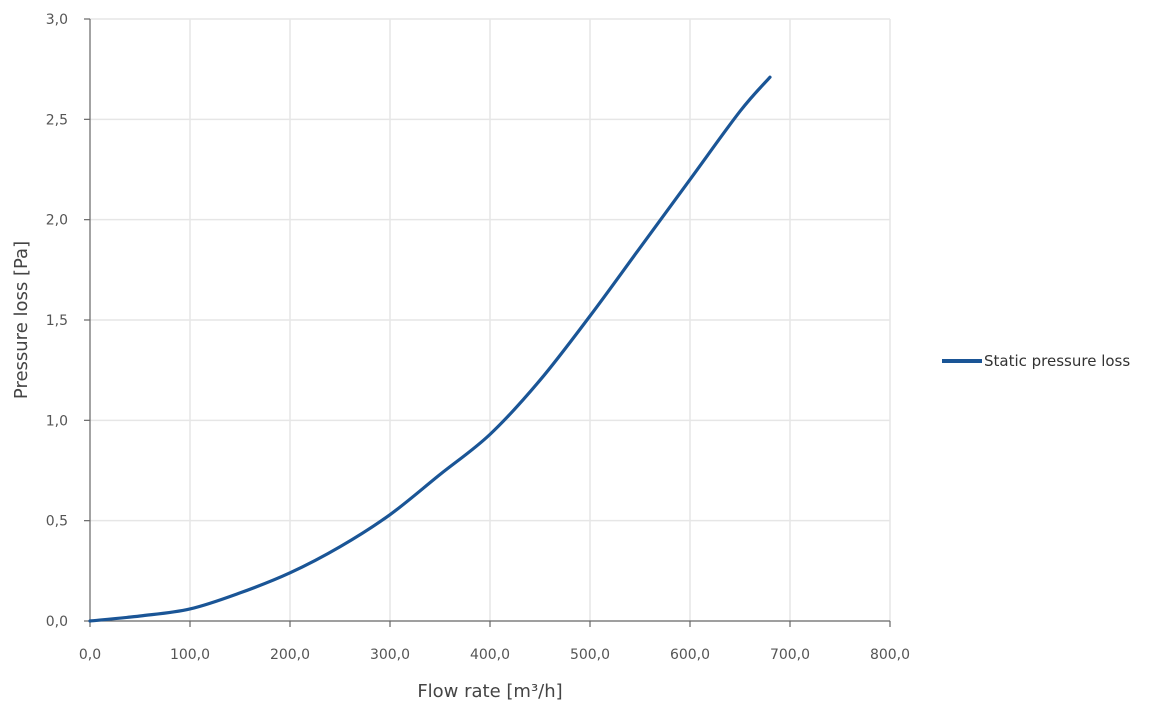 Image resolution: width=1162 pixels, height=704 pixels. Describe the element at coordinates (57, 120) in the screenshot. I see `y-tick-label: 2,5` at that location.